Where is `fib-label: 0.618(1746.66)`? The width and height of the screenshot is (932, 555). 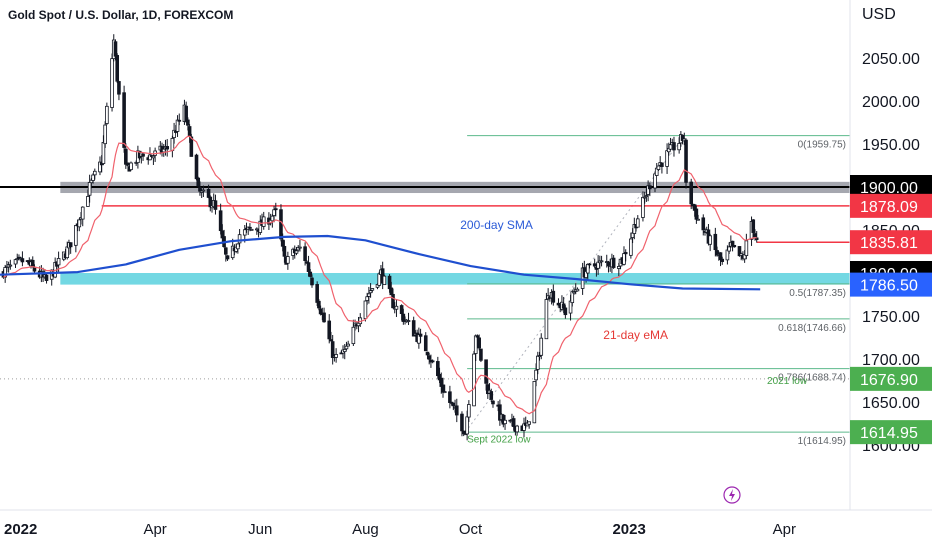 fib-label: 0.618(1746.66) is located at coordinates (812, 328).